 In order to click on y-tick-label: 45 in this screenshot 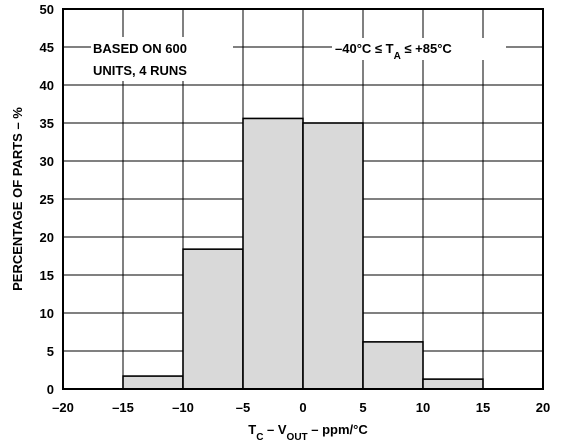, I will do `click(47, 47)`.